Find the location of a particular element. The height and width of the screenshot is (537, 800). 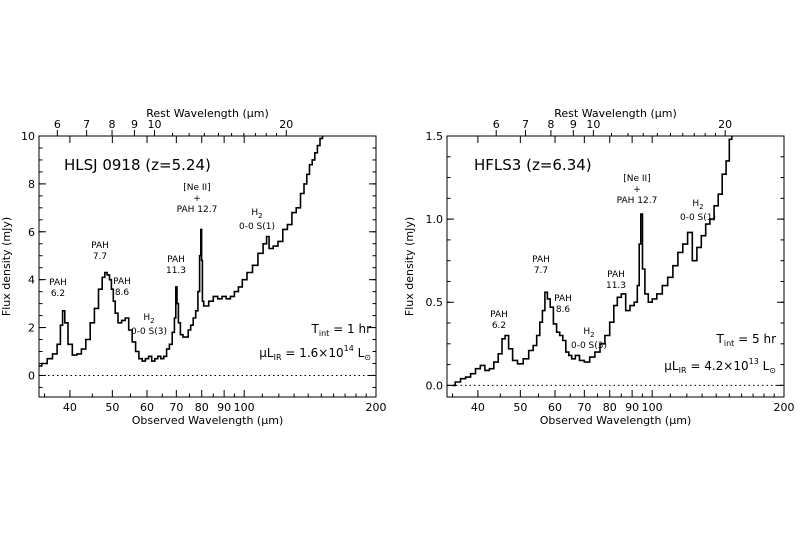

y-tick-label: 8 is located at coordinates (31, 184).